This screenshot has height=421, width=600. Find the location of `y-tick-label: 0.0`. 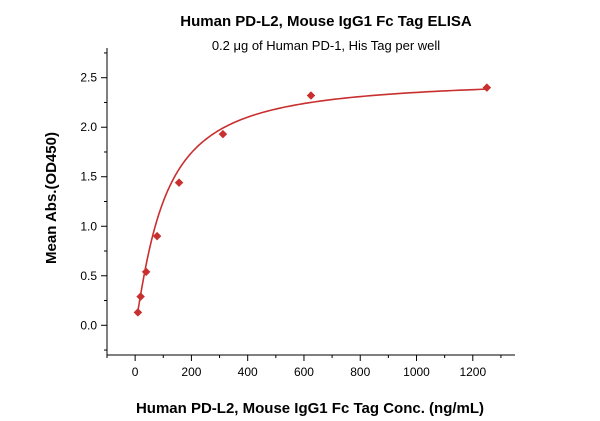

y-tick-label: 0.0 is located at coordinates (88, 325).